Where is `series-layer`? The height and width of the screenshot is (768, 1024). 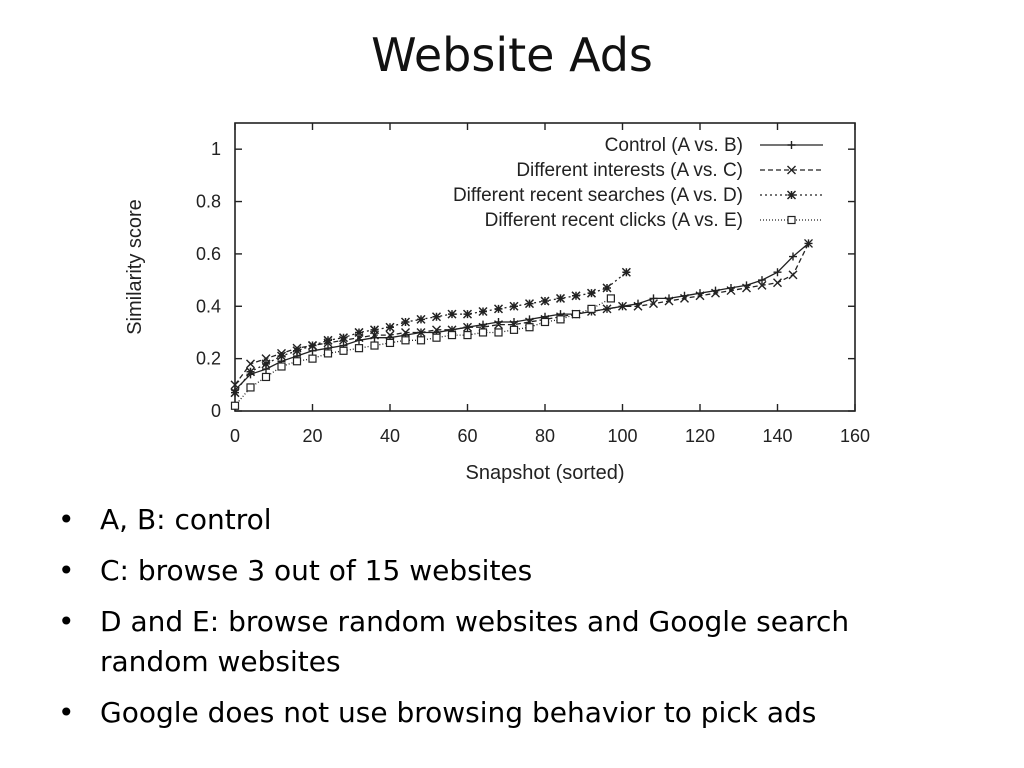
series-layer is located at coordinates (521, 324).